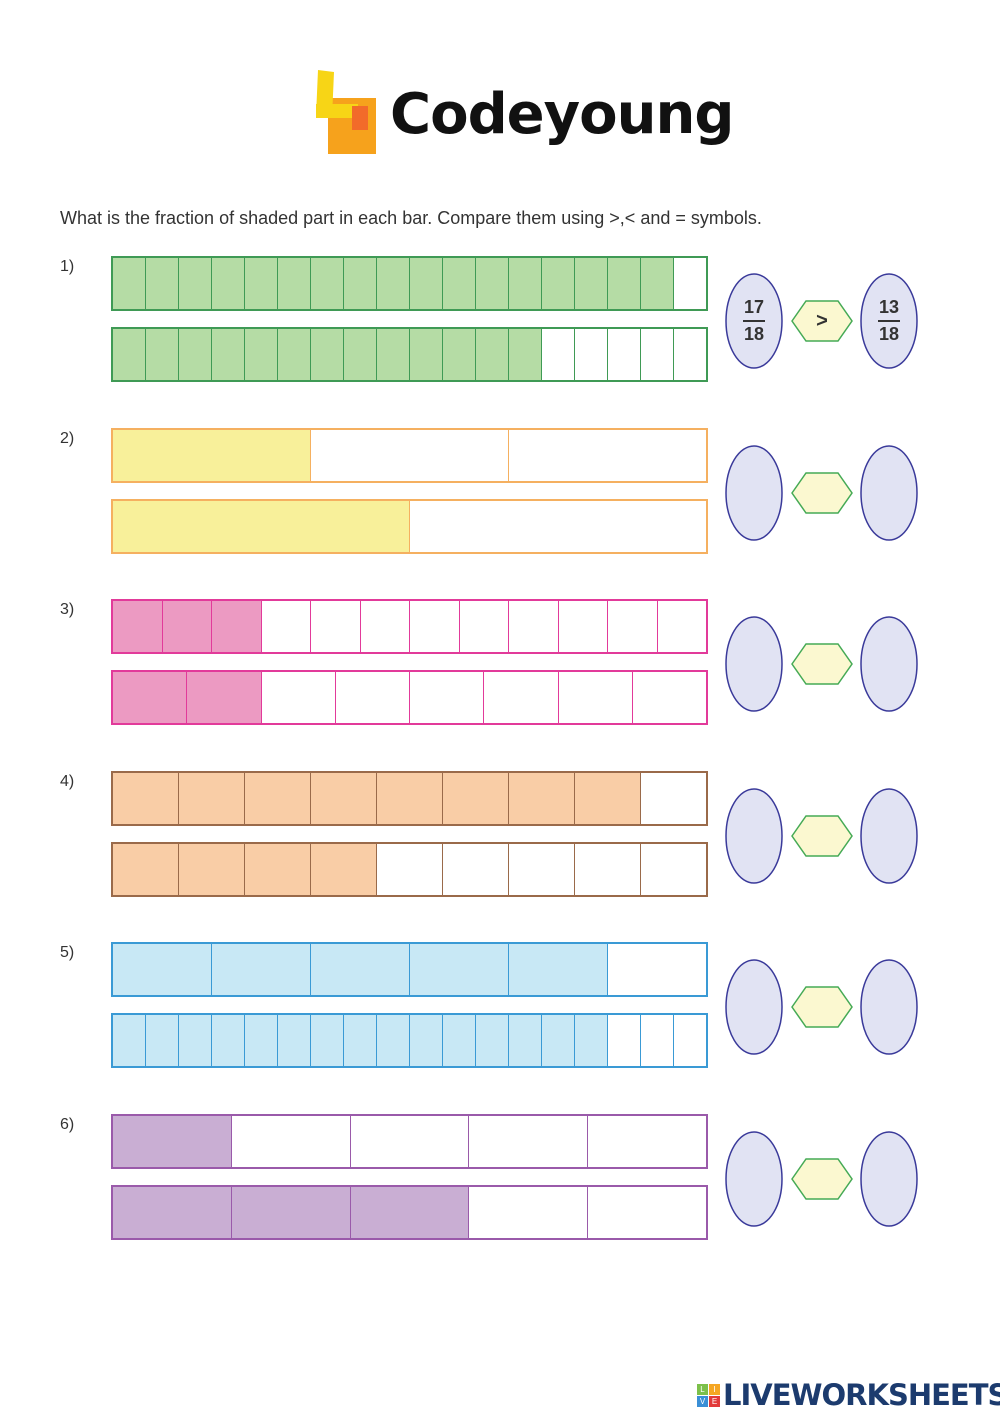 The width and height of the screenshot is (1000, 1413). What do you see at coordinates (861, 1395) in the screenshot?
I see `liveworksheets-text: LIVEWORKSHEETS` at bounding box center [861, 1395].